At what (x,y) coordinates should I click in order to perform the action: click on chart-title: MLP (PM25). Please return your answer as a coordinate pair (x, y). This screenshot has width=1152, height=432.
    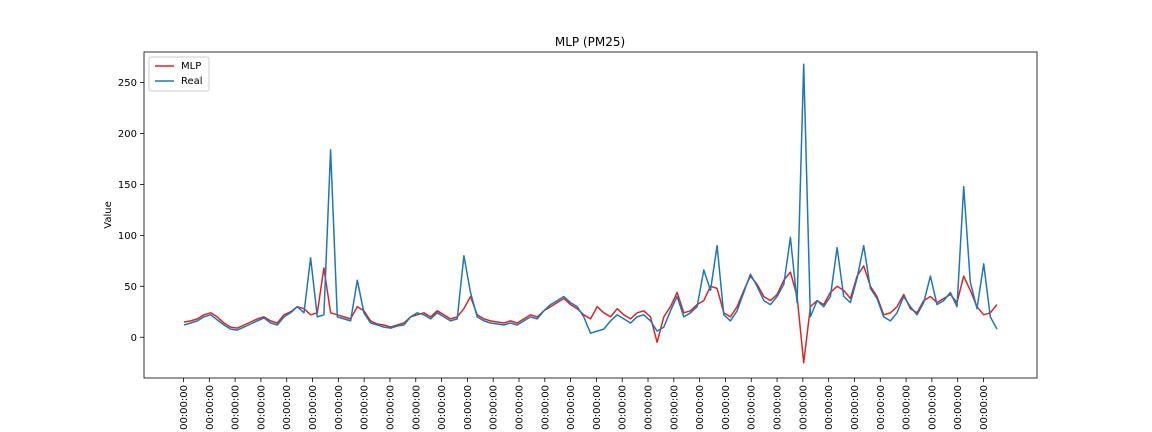
    Looking at the image, I should click on (590, 42).